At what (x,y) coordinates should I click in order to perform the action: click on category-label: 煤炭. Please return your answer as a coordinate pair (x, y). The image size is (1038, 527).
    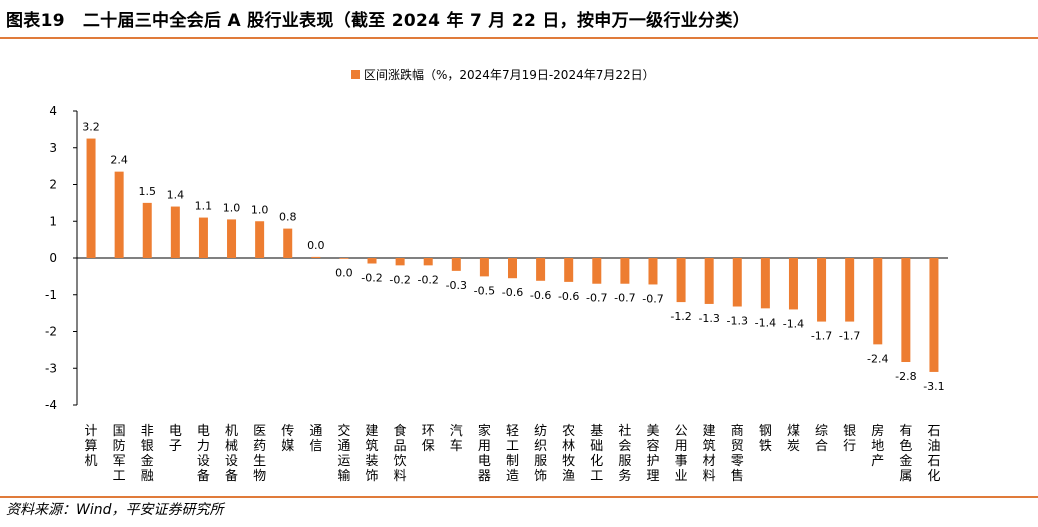
    Looking at the image, I should click on (793, 439).